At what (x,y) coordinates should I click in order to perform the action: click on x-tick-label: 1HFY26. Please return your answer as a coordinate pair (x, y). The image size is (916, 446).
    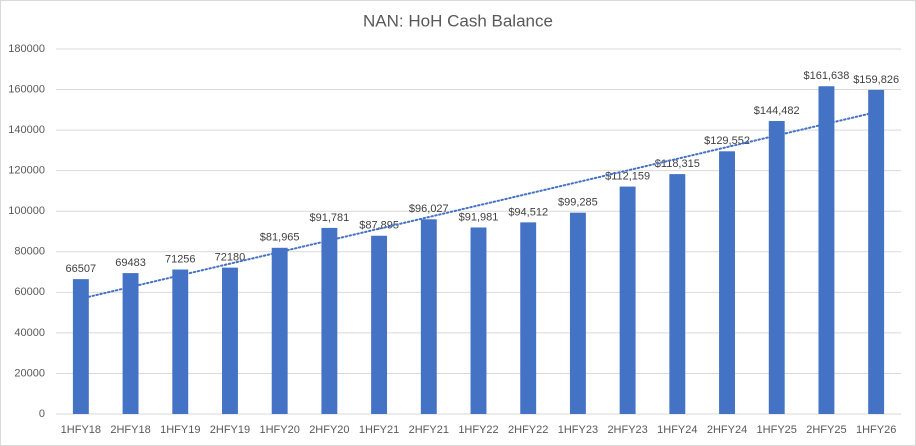
    Looking at the image, I should click on (876, 430).